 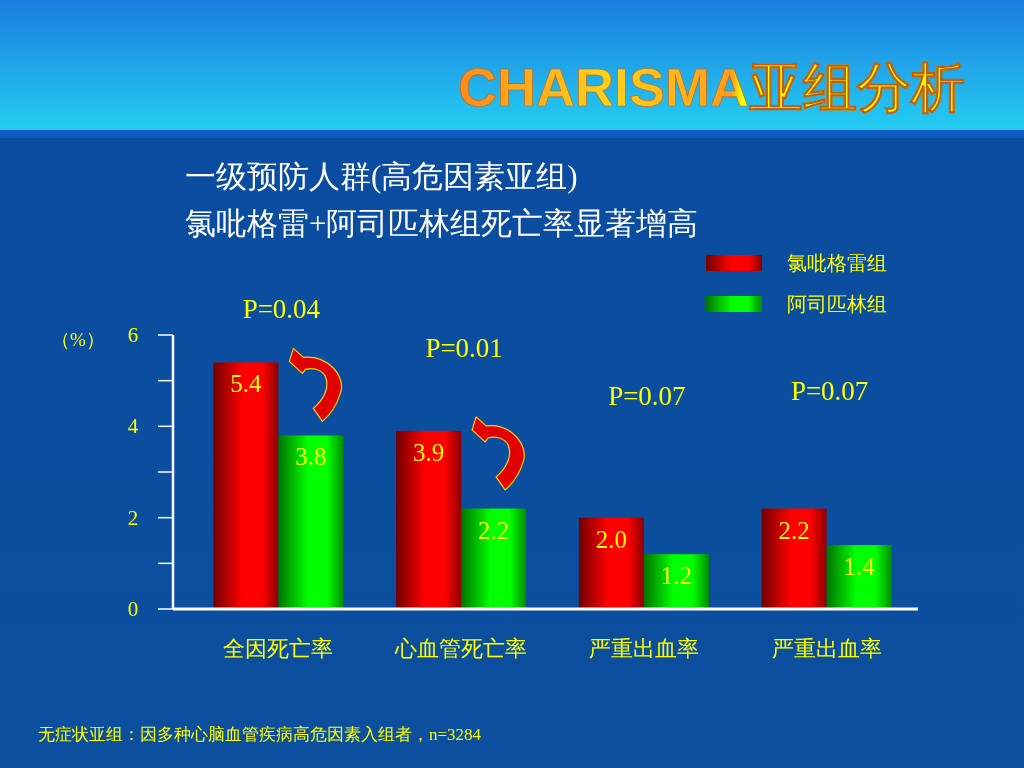 What do you see at coordinates (676, 576) in the screenshot?
I see `data-label: 1.2` at bounding box center [676, 576].